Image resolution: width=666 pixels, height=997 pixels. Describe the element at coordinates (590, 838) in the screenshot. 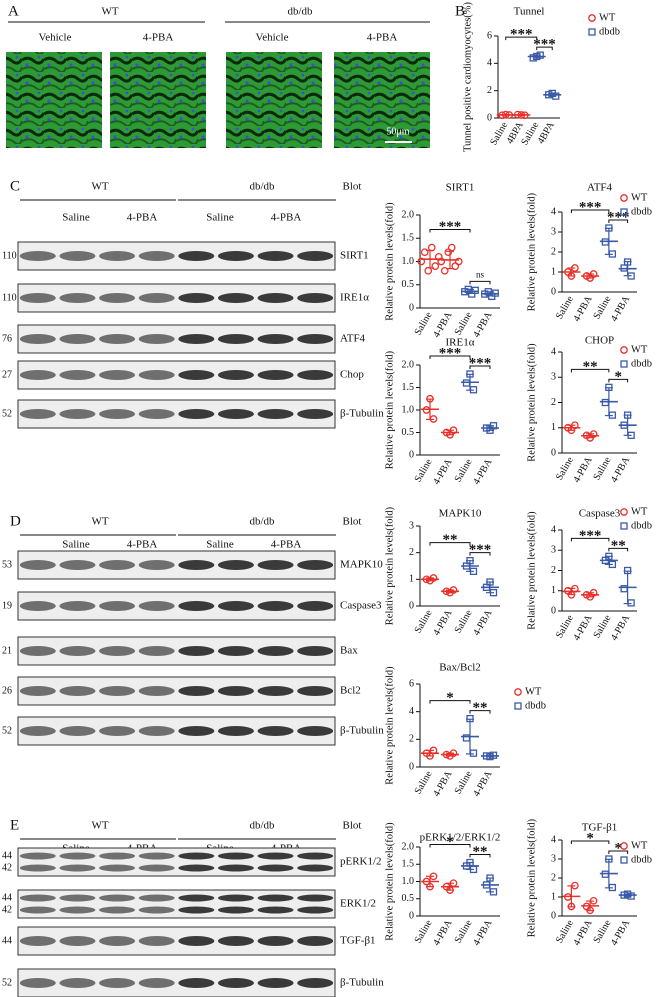

I see `significance-label: *` at that location.